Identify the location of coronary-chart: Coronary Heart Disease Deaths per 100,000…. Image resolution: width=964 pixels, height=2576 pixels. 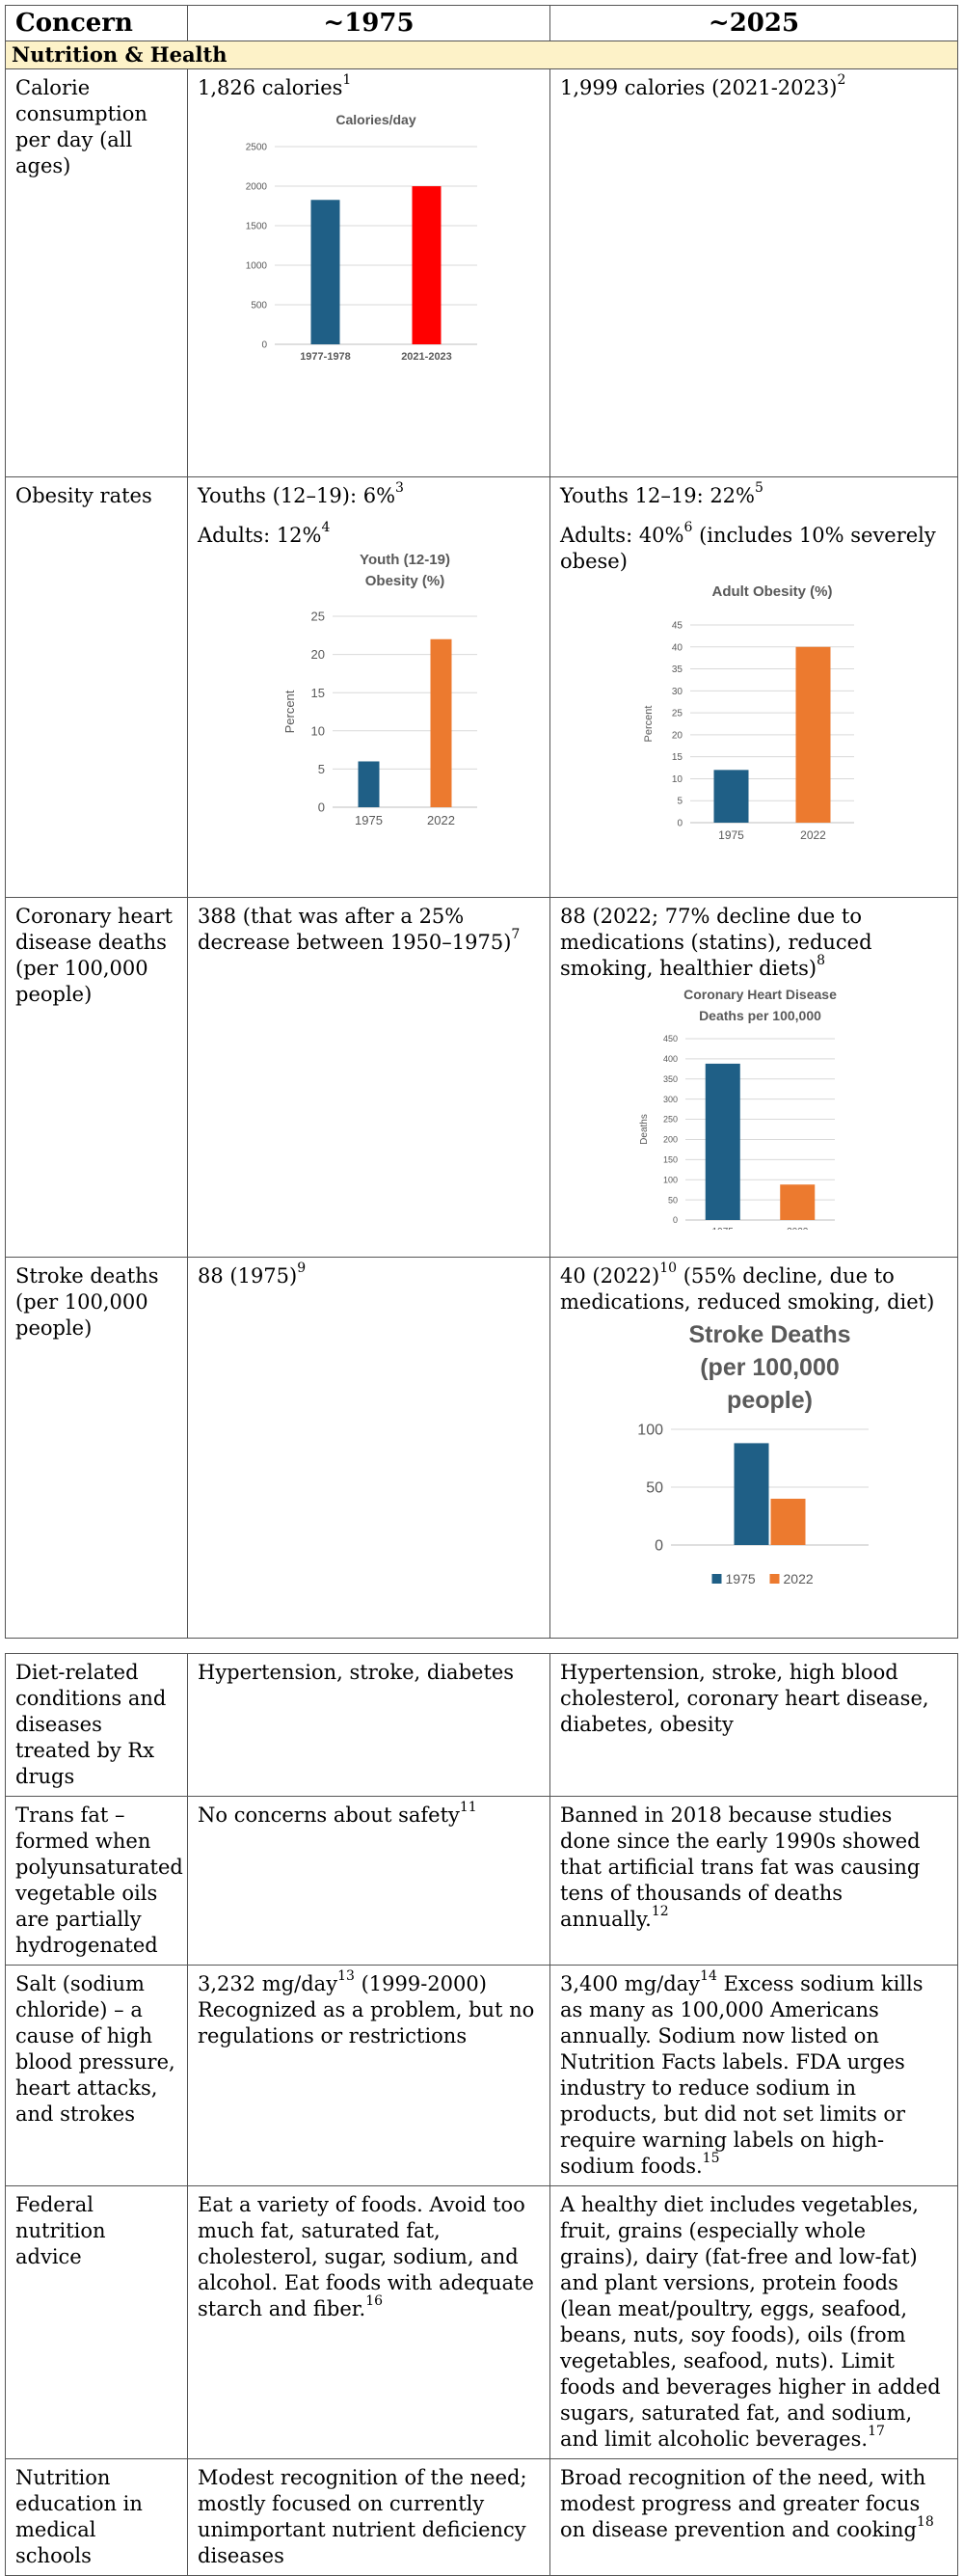
(738, 1108).